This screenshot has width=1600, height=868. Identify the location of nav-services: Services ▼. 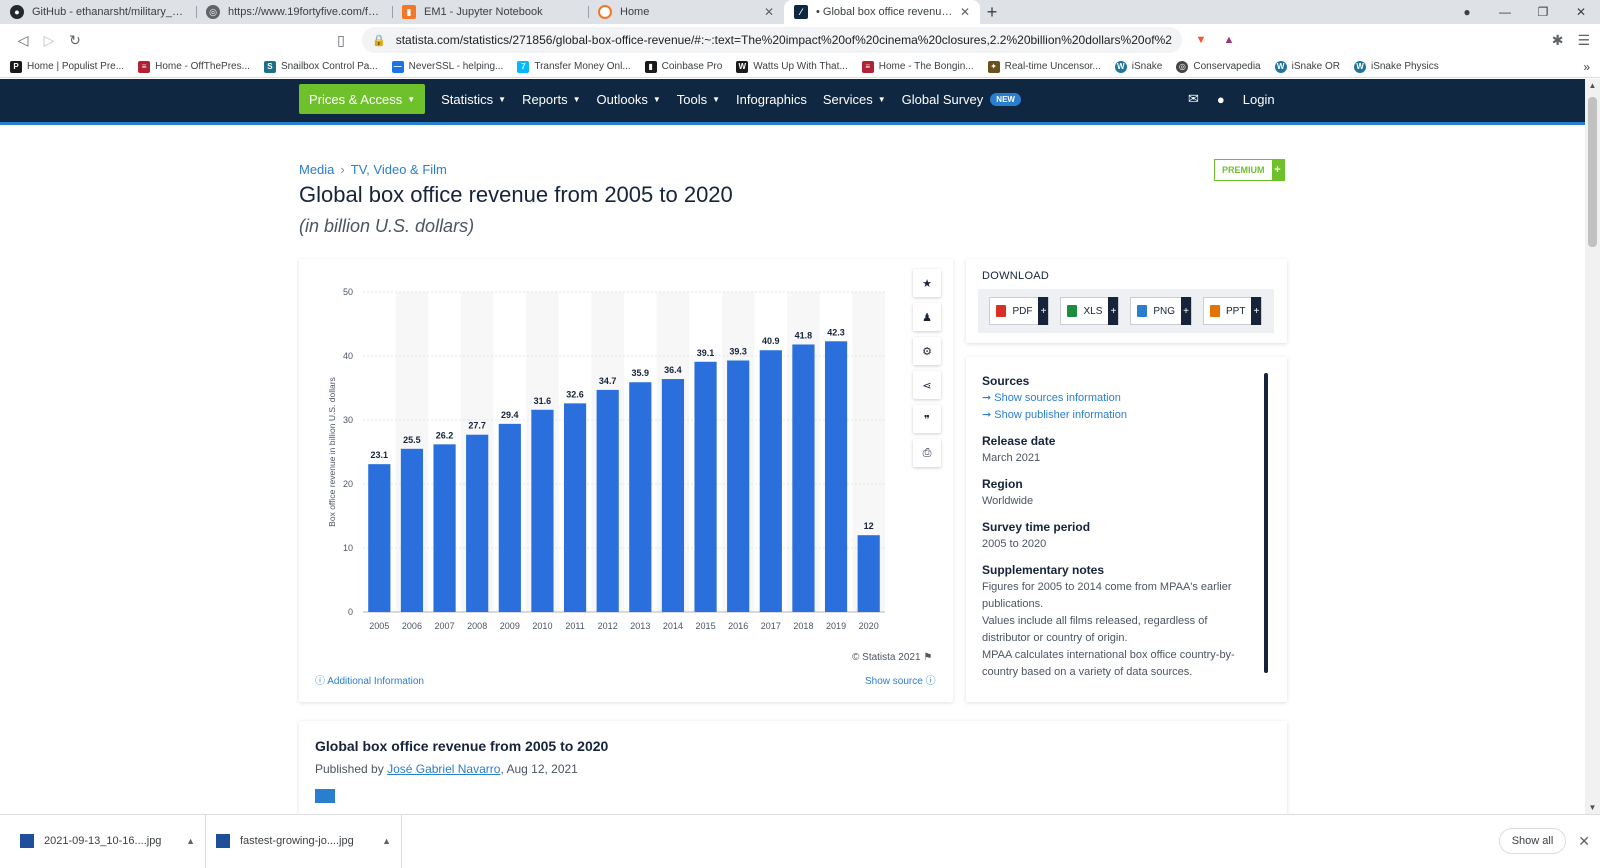
(854, 99).